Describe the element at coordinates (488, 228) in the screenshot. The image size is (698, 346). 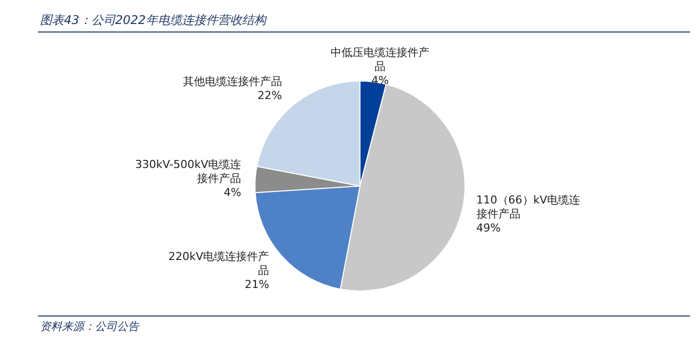
I see `data-label: 49%` at that location.